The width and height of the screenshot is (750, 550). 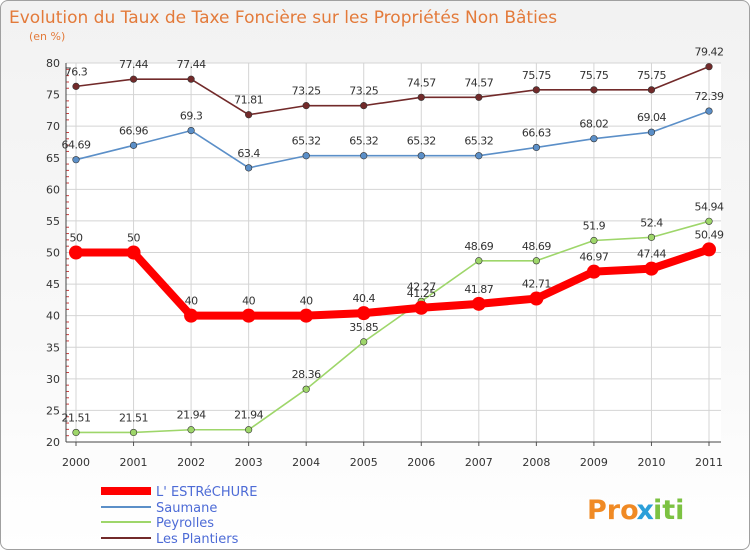 What do you see at coordinates (478, 82) in the screenshot?
I see `data-label: 74.57` at bounding box center [478, 82].